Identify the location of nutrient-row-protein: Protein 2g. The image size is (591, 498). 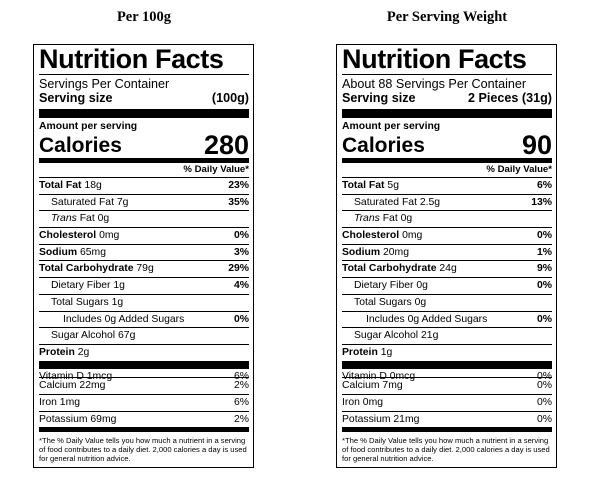
(144, 352).